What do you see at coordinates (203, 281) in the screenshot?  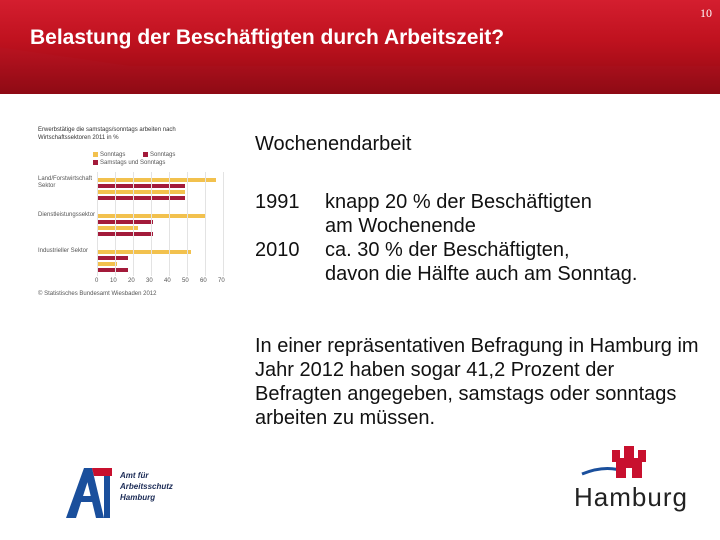 I see `tick-label: 60` at bounding box center [203, 281].